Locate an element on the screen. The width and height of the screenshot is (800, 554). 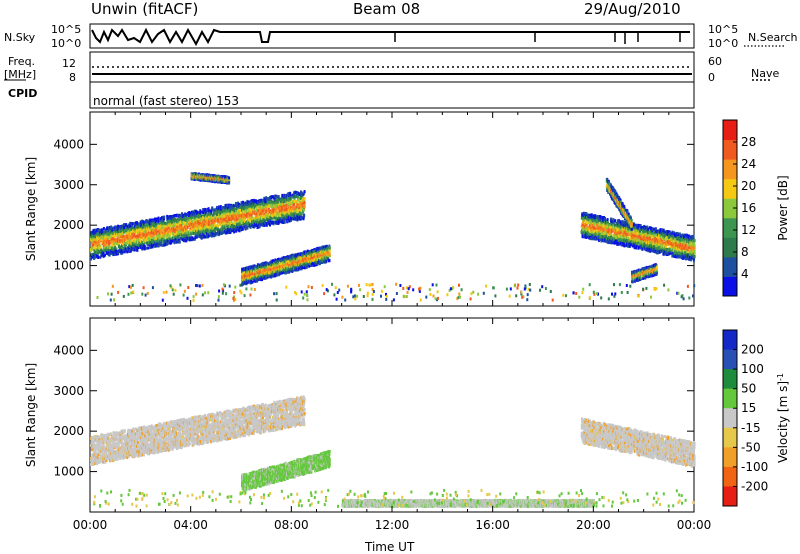
station-title: Unwin (fitACF) is located at coordinates (144, 9).